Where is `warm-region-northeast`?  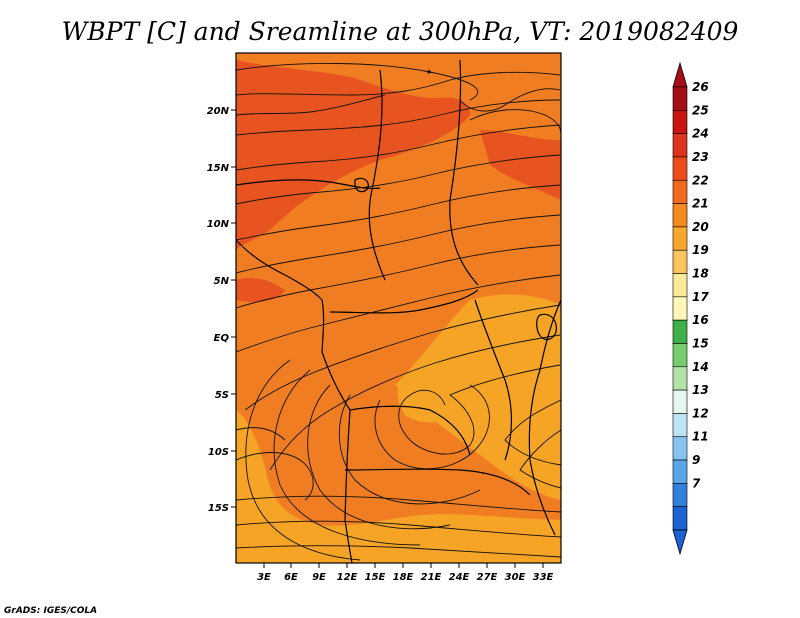 warm-region-northeast is located at coordinates (520, 165).